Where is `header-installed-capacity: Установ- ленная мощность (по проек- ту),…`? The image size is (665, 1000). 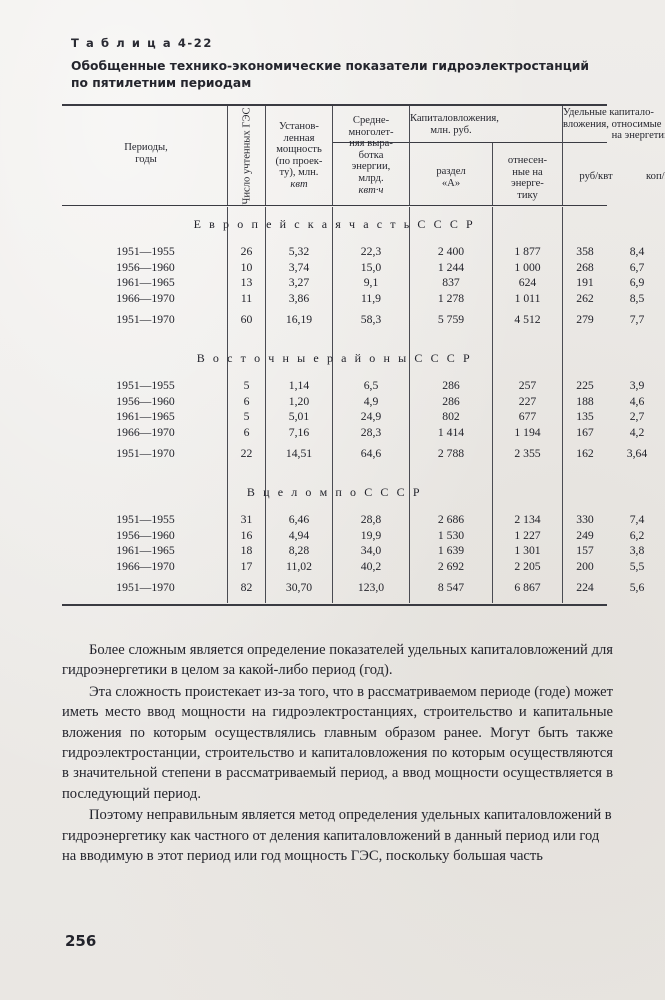
header-installed-capacity: Установ- ленная мощность (по проек- ту),… is located at coordinates (299, 155).